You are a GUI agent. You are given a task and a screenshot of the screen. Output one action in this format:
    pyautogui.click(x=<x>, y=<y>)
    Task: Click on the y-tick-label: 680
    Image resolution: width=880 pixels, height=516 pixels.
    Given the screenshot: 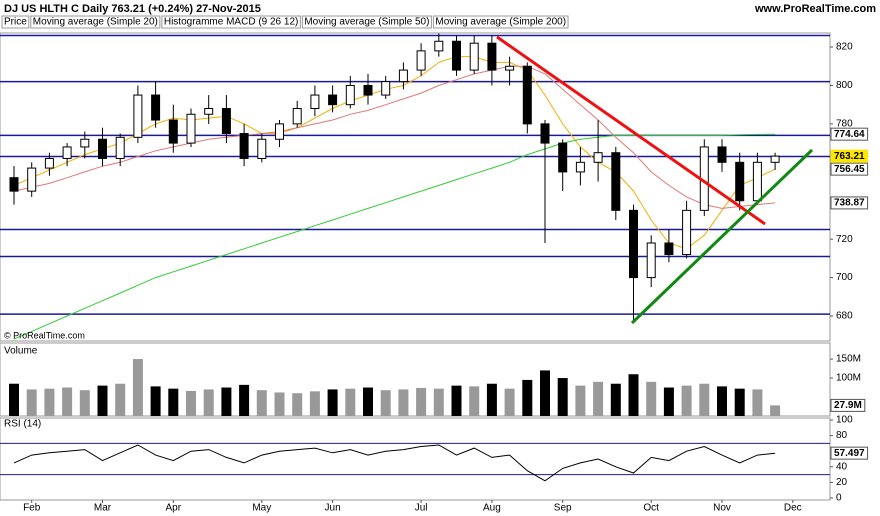 What is the action you would take?
    pyautogui.click(x=844, y=316)
    